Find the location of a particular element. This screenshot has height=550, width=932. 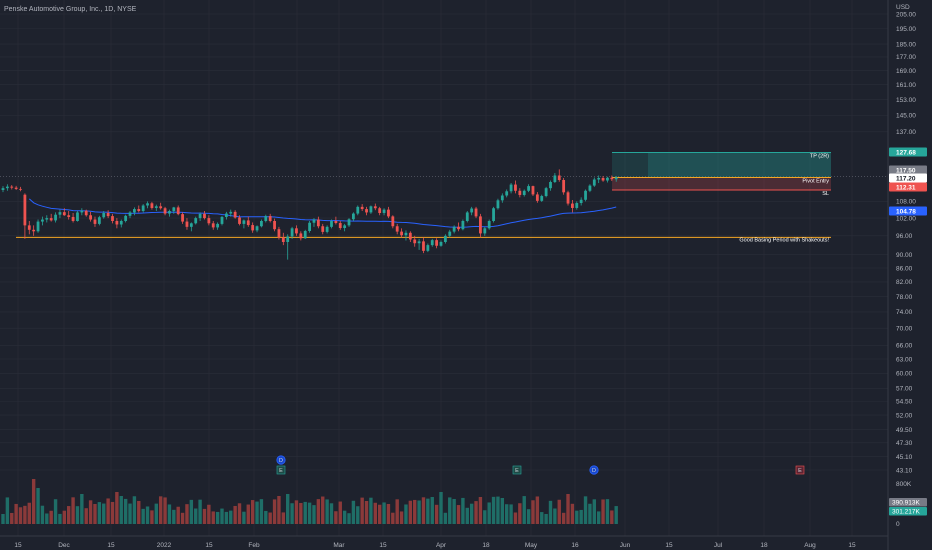

target-zone is located at coordinates (721, 165).